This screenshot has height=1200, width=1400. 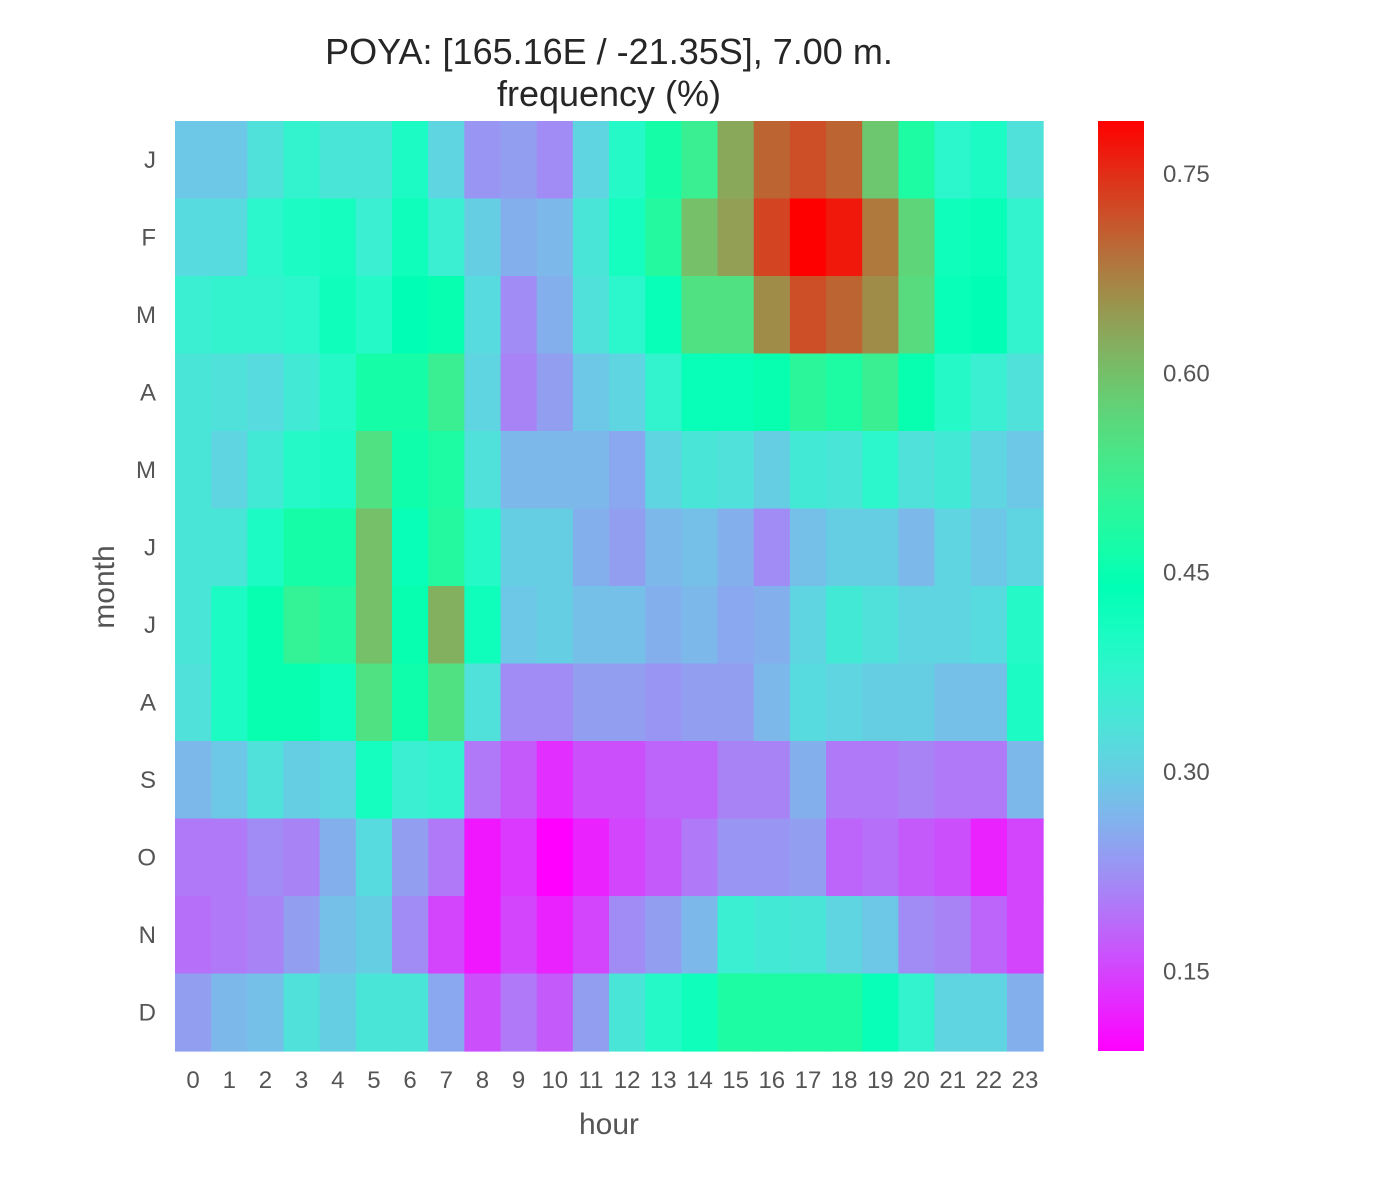 I want to click on x-tick-label: 0, so click(x=192, y=1080).